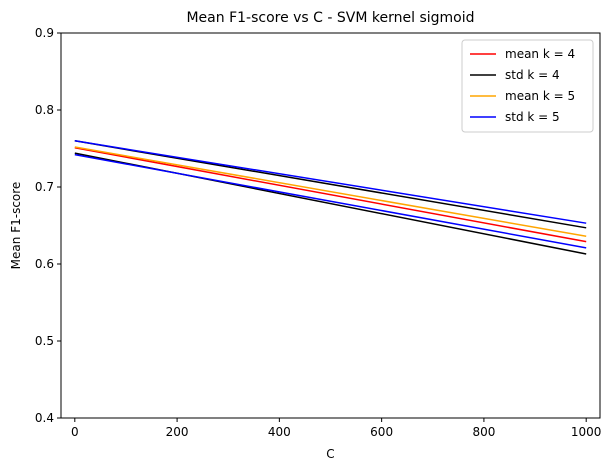  I want to click on x-tick-label: 800, so click(483, 432).